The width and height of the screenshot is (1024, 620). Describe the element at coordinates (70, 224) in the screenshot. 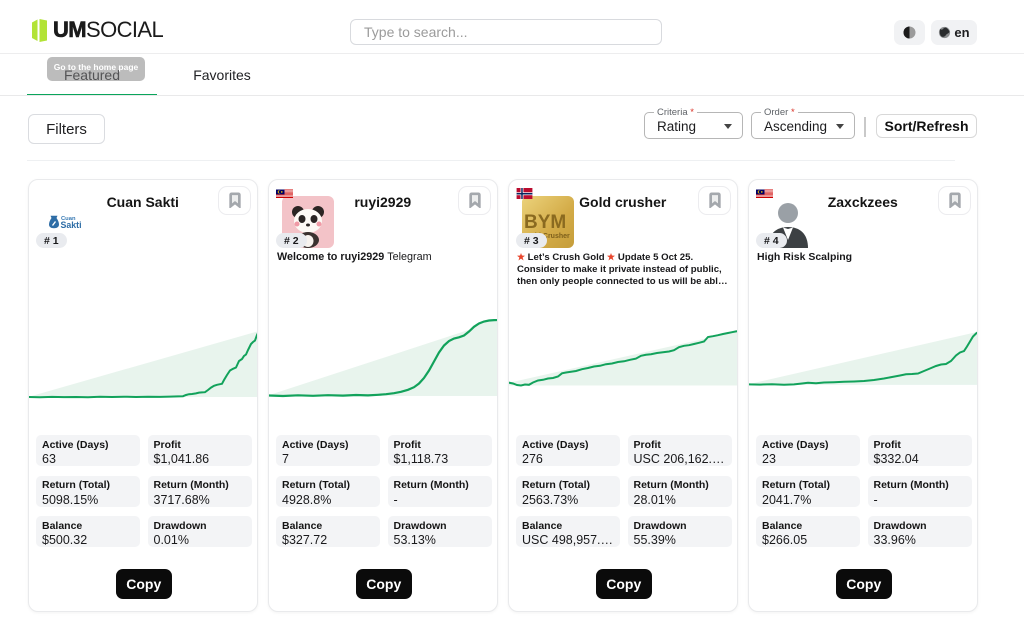

I see `svg-text: Sakti` at that location.